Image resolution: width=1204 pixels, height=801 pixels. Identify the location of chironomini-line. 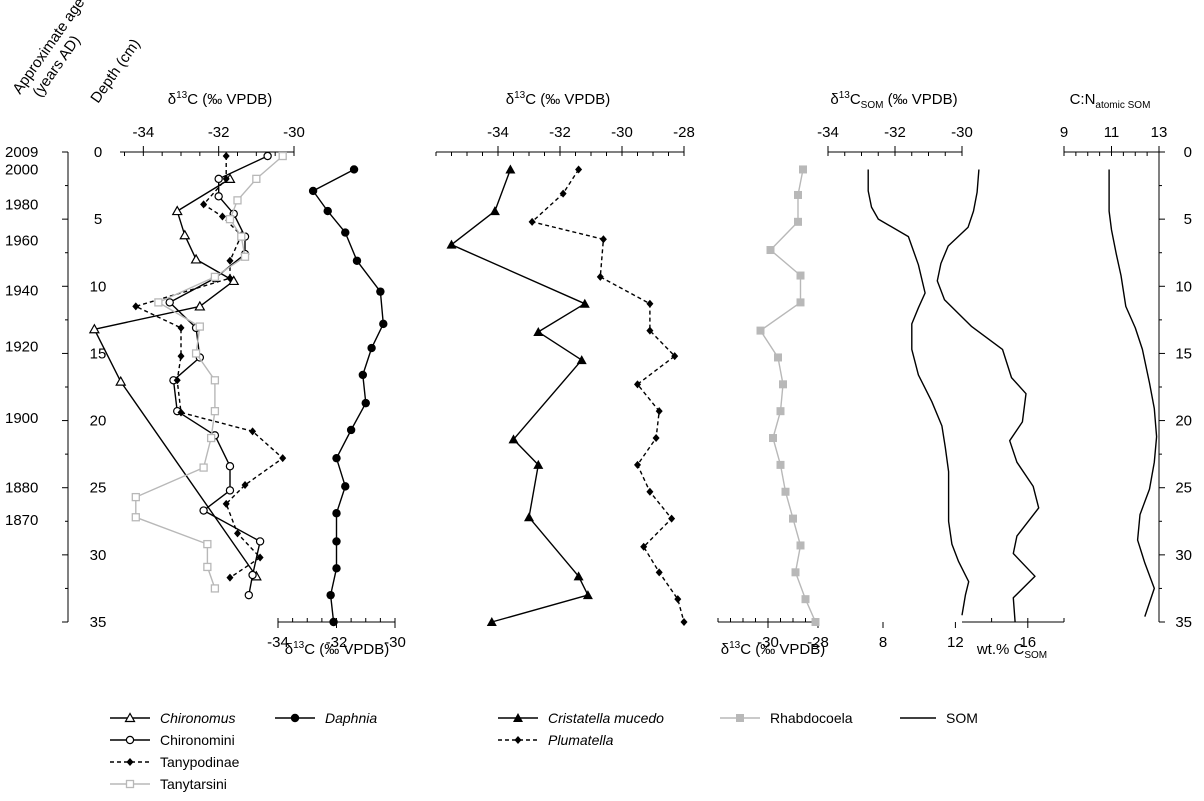
(218, 375).